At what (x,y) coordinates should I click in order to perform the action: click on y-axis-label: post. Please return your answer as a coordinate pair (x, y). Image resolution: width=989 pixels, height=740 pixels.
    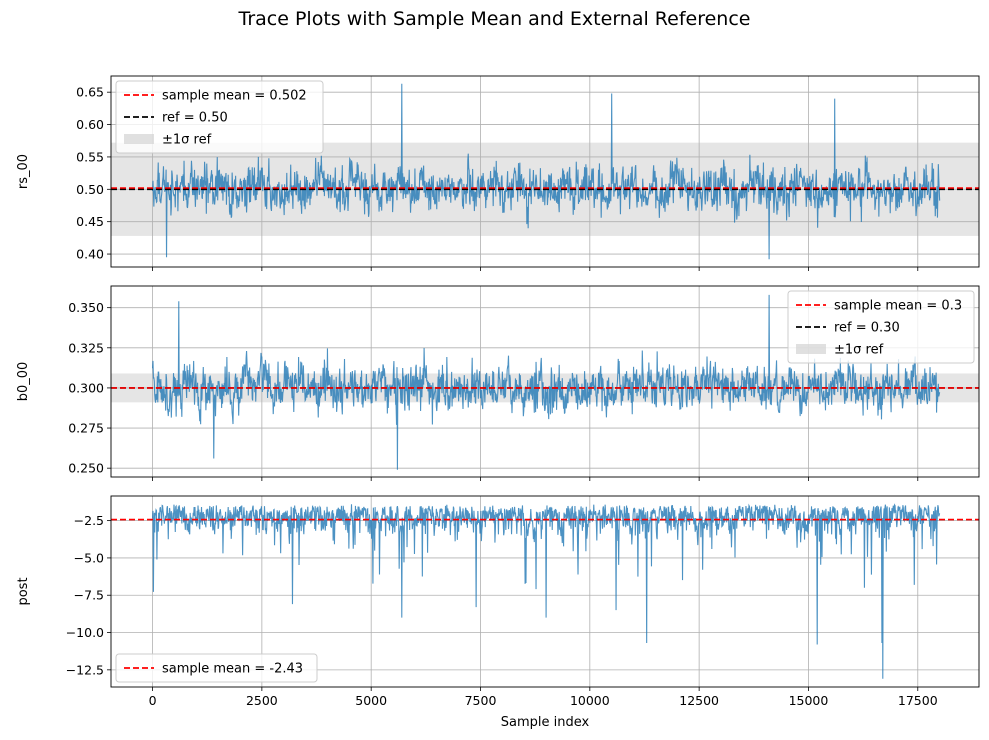
    Looking at the image, I should click on (23, 591).